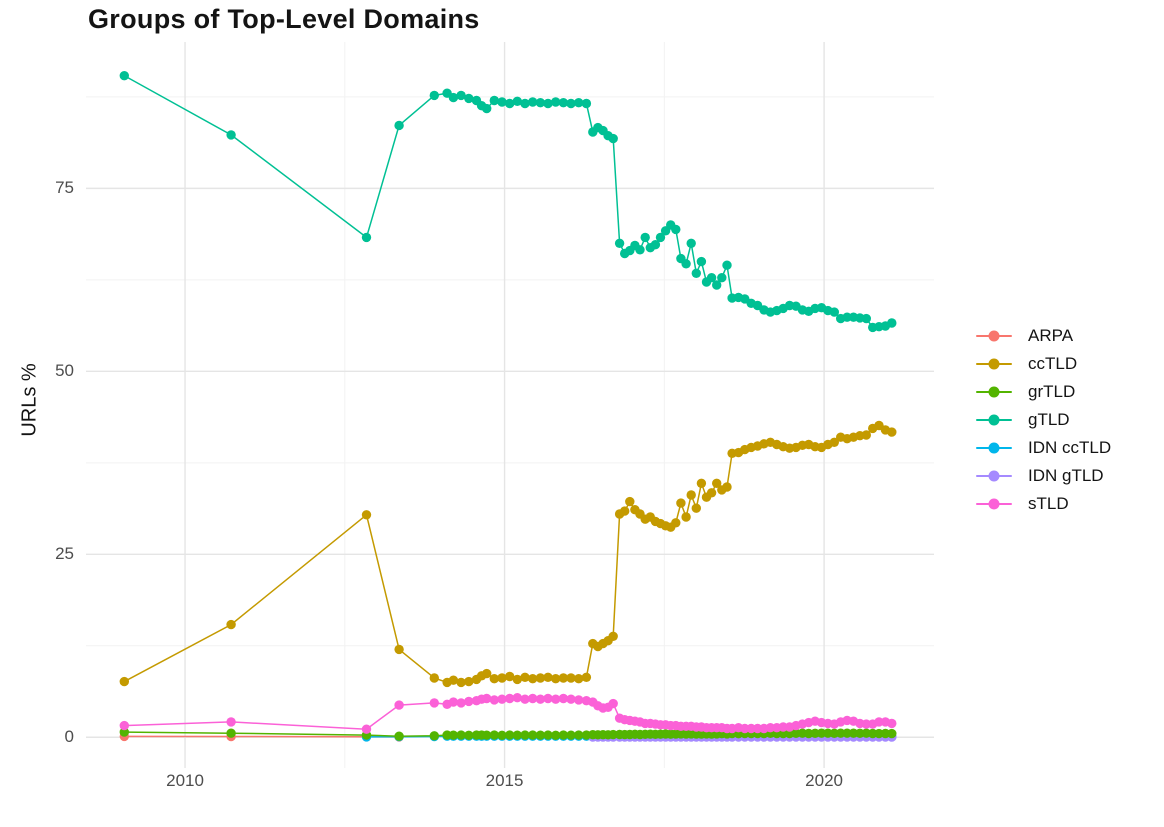 This screenshot has height=827, width=1164. Describe the element at coordinates (1052, 391) in the screenshot. I see `legend-label: grTLD` at that location.